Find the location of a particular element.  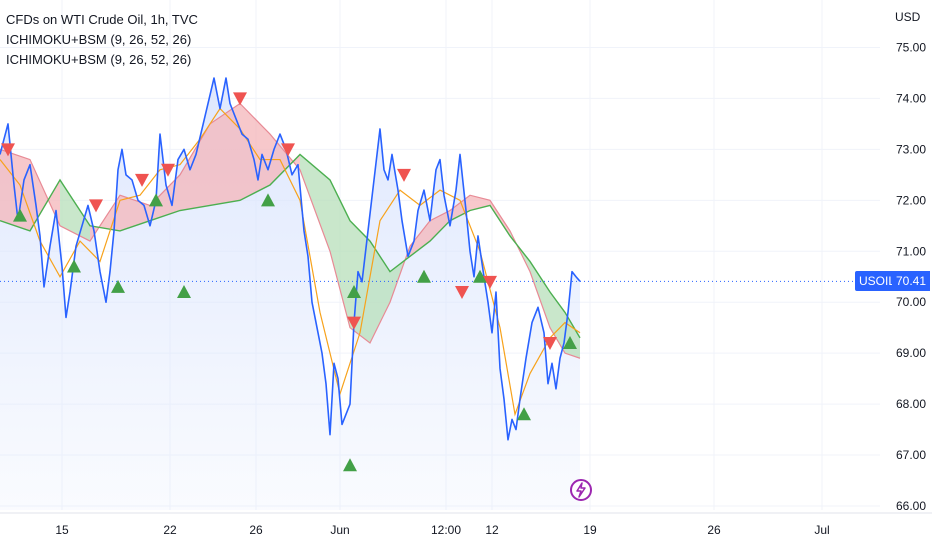

y-tick-label: 67.00 is located at coordinates (911, 455).